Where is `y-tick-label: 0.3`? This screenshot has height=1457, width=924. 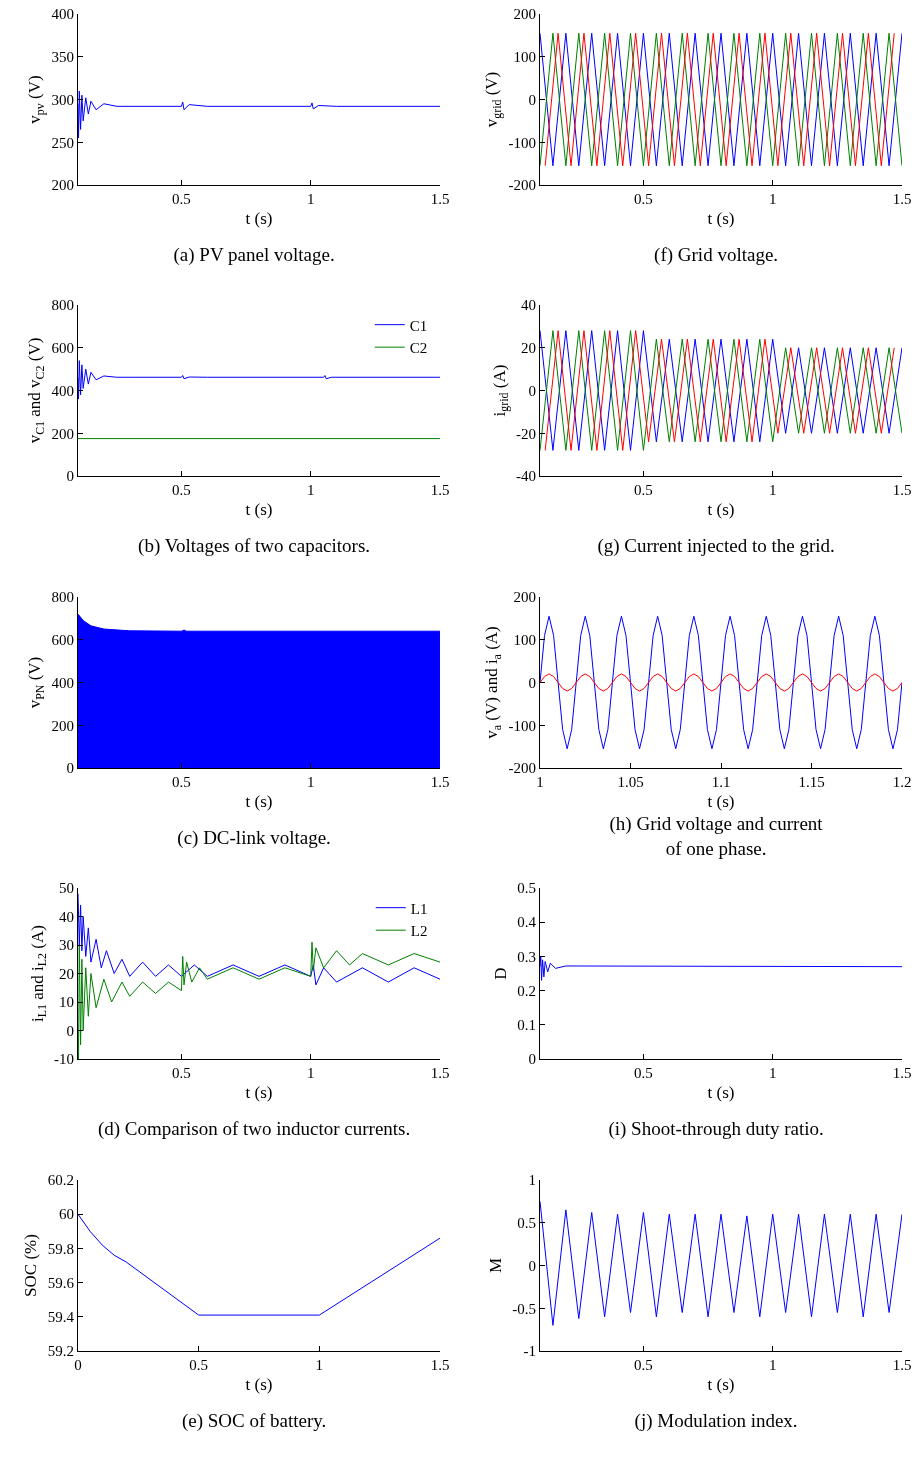
y-tick-label: 0.3 is located at coordinates (526, 956).